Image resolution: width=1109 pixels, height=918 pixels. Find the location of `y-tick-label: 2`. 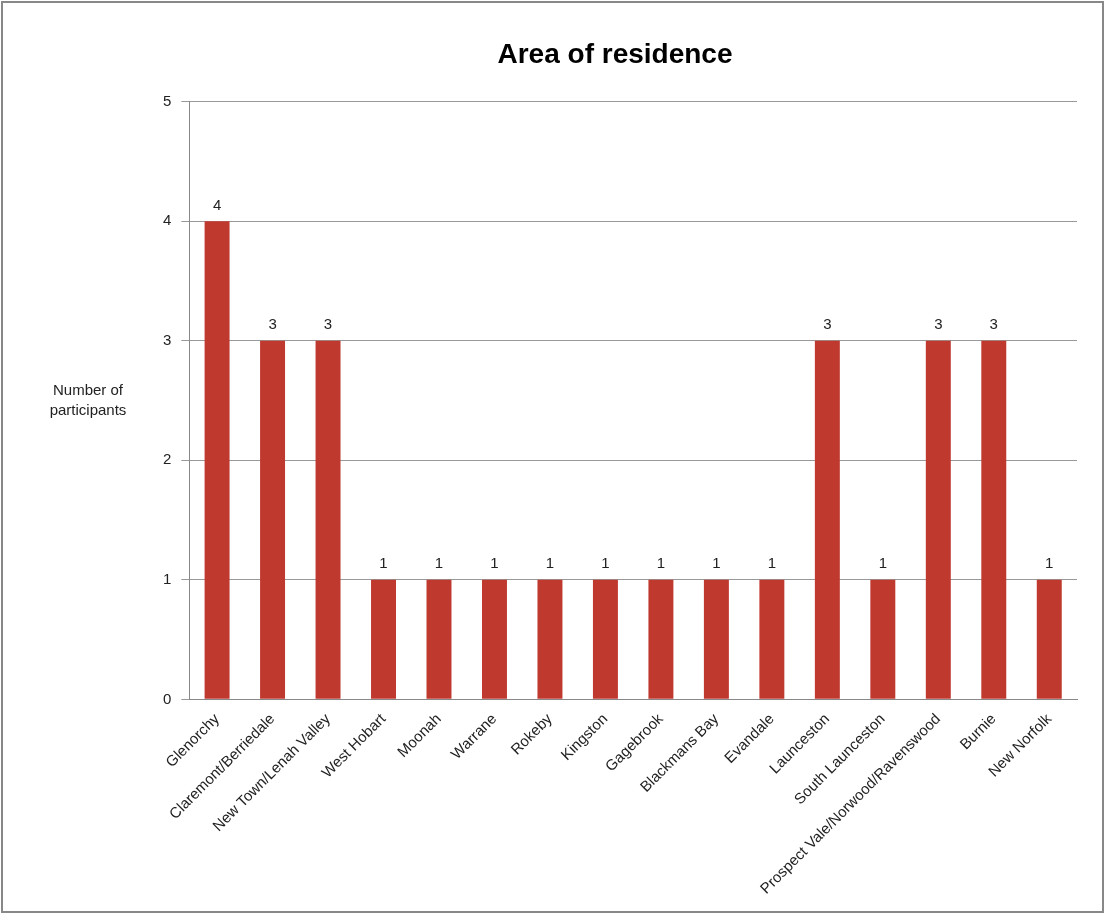

y-tick-label: 2 is located at coordinates (167, 459).